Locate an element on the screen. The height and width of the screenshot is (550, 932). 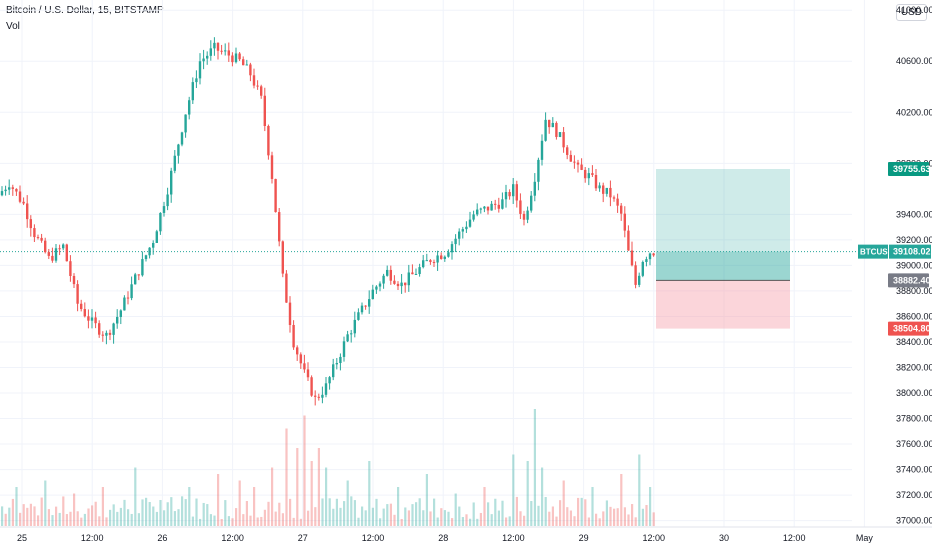
x-tick-label: 29 is located at coordinates (584, 538).